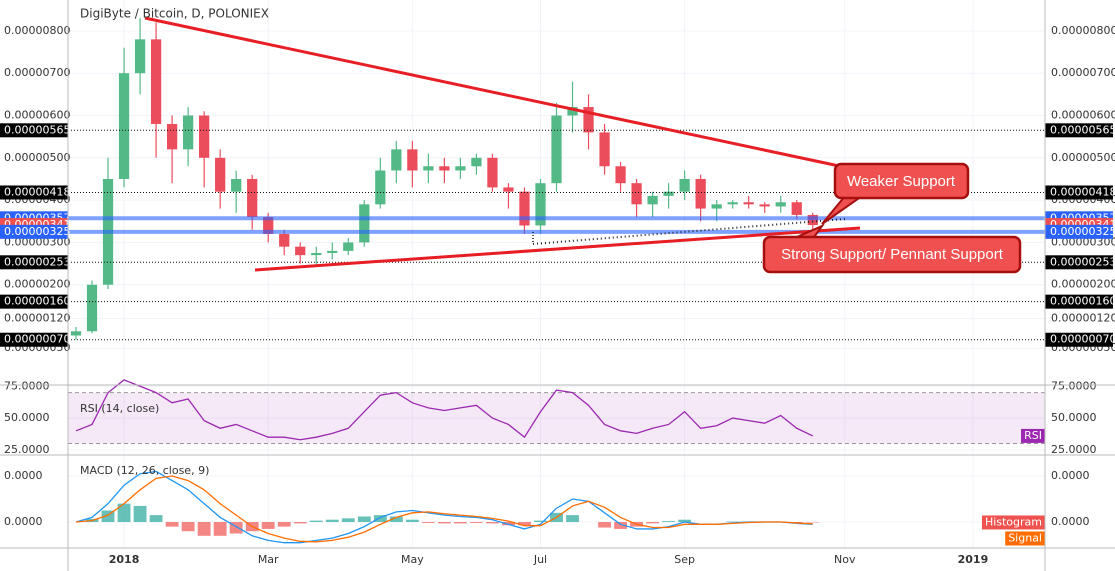 The image size is (1115, 571). Describe the element at coordinates (119, 408) in the screenshot. I see `pane-title: RSI (14, close)` at that location.